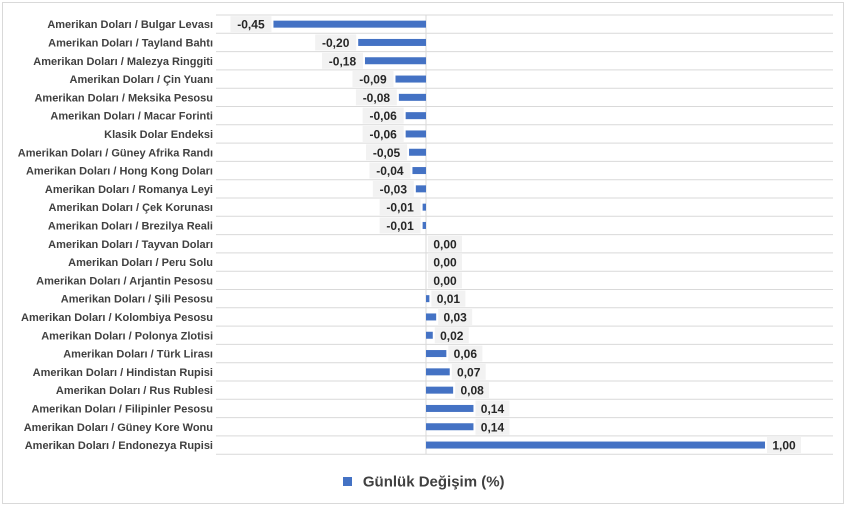 This screenshot has height=508, width=848. I want to click on value-label: -0,20, so click(336, 42).